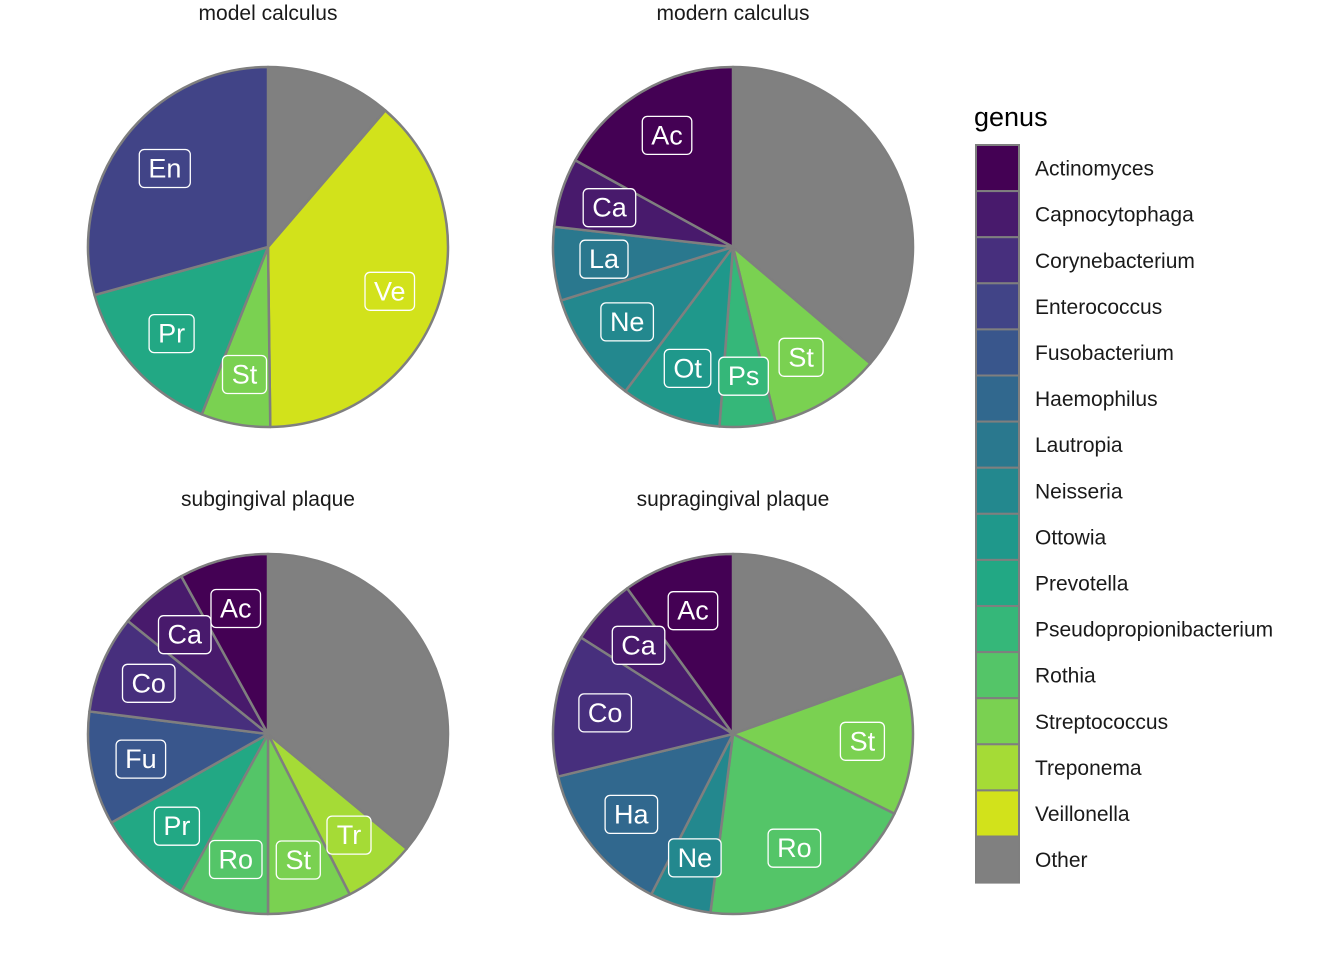 The image size is (1344, 960). Describe the element at coordinates (802, 824) in the screenshot. I see `pie-slice-rothia` at that location.